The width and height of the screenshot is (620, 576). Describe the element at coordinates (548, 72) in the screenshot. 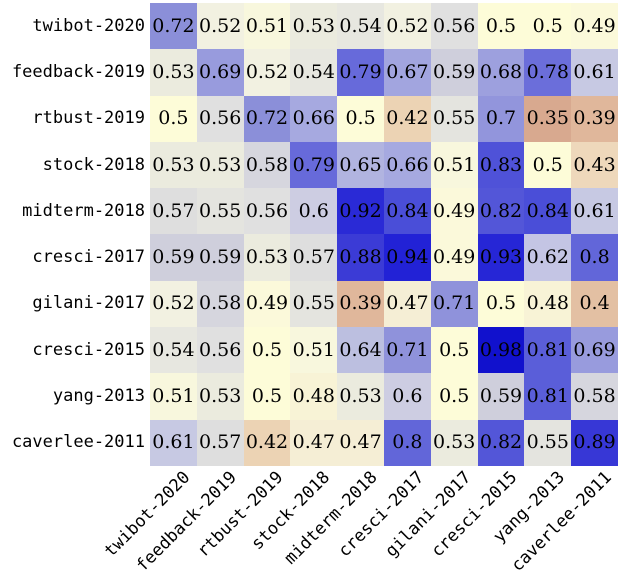

I see `heatmap-cell: 0.78` at that location.